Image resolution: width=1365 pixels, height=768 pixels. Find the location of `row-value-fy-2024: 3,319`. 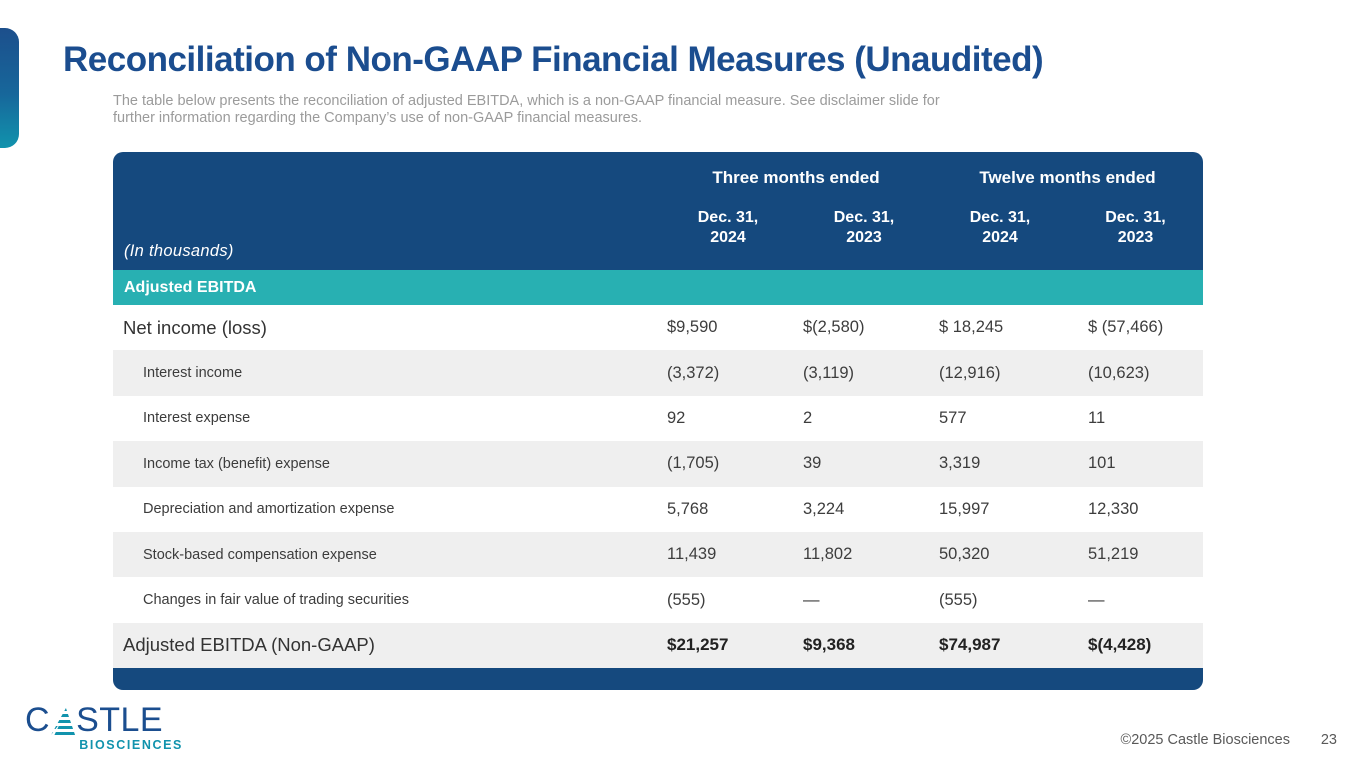

row-value-fy-2024: 3,319 is located at coordinates (960, 463).